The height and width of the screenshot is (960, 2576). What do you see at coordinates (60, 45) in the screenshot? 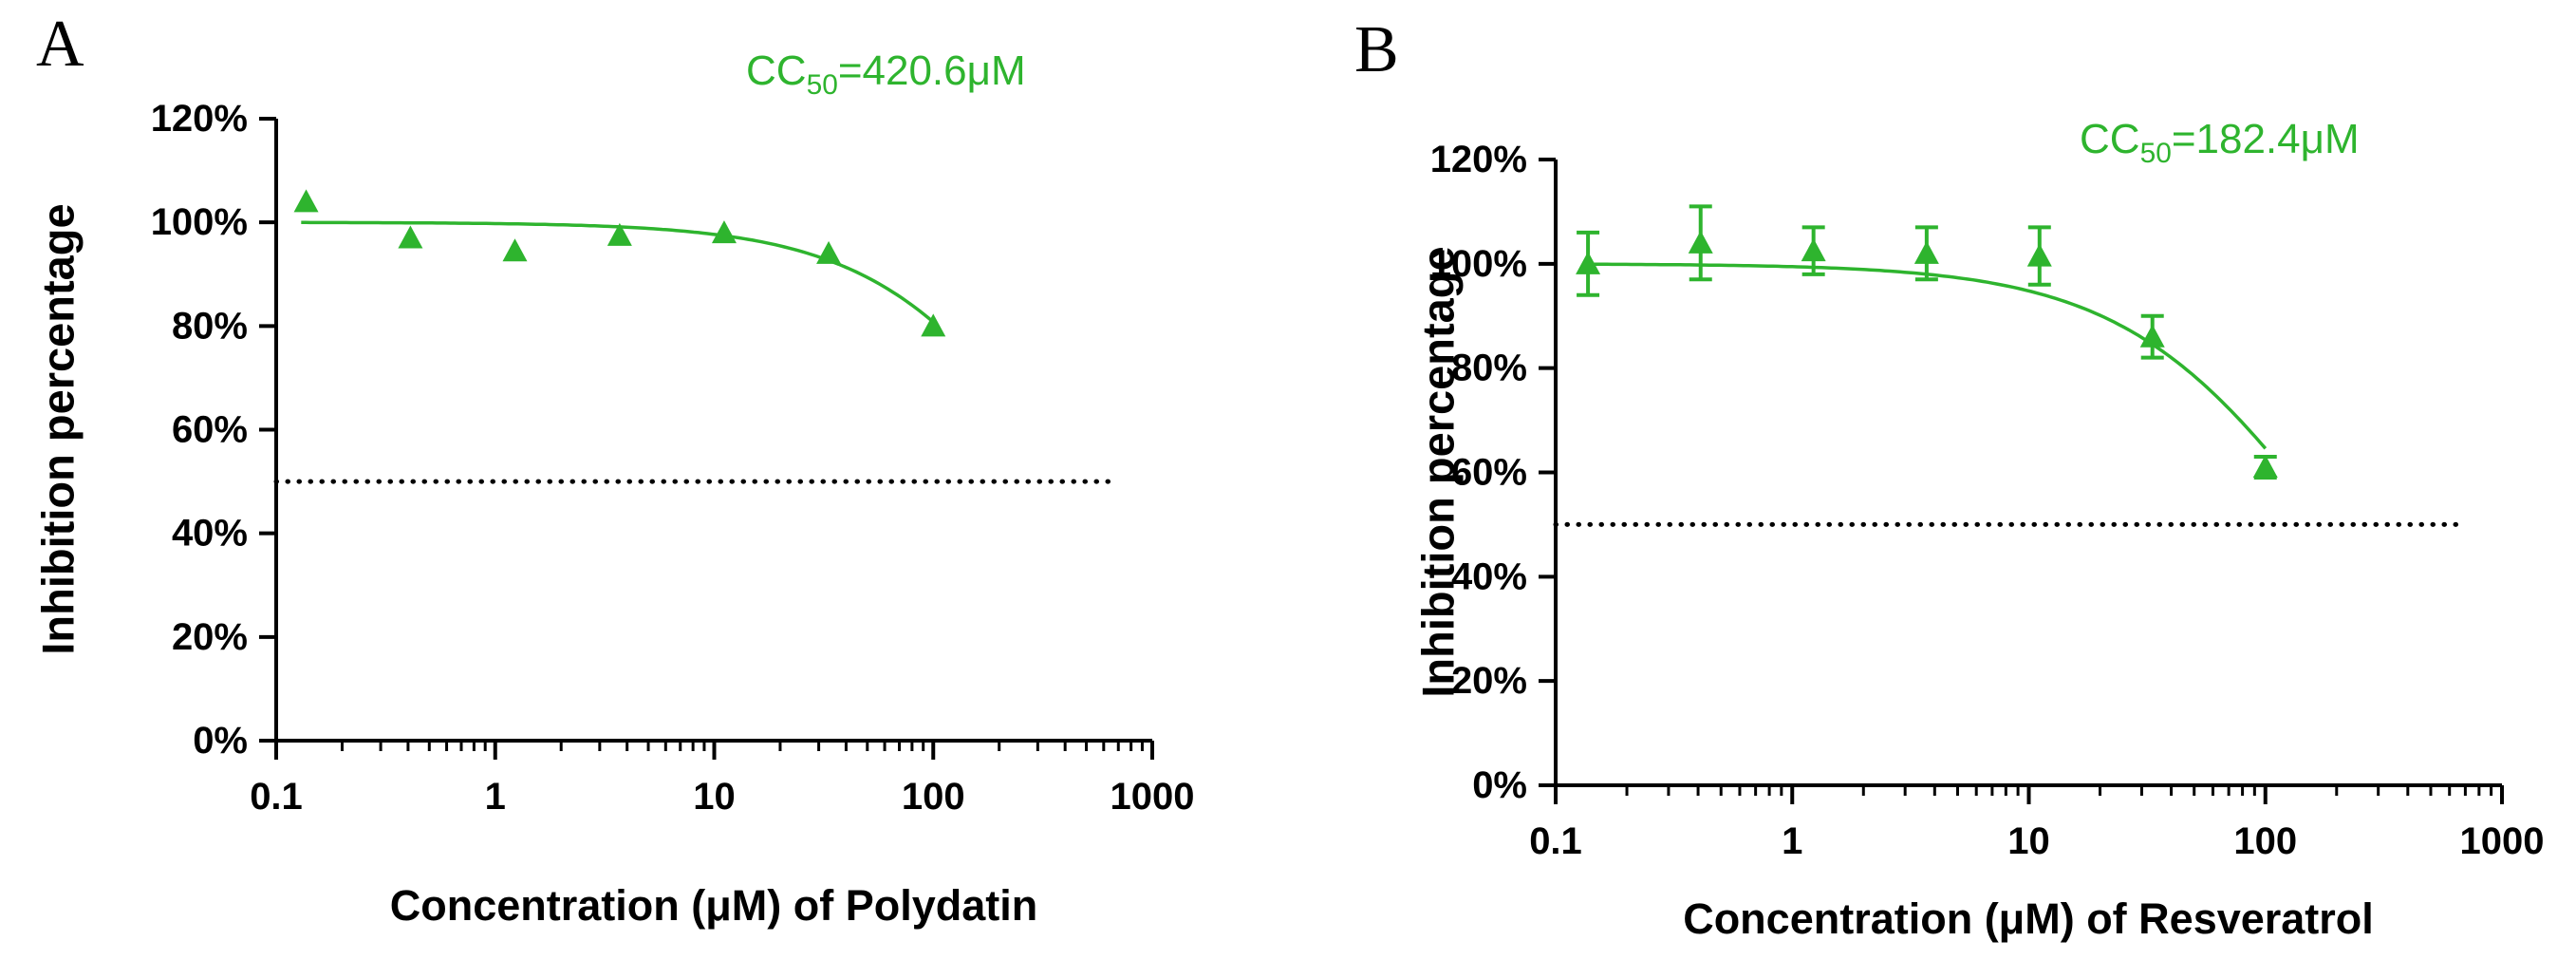
I see `panel-label-a: A` at bounding box center [60, 45].